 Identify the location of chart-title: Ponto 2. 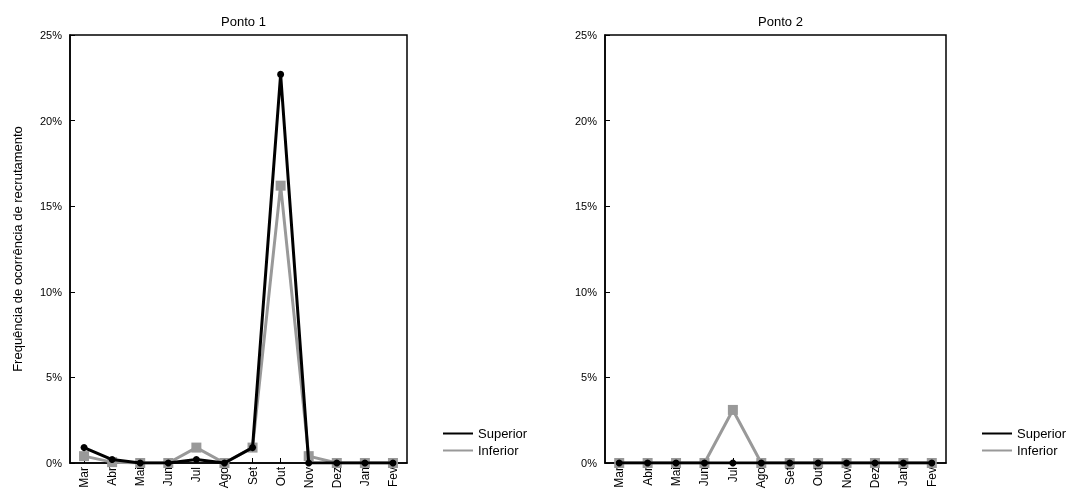
(780, 21).